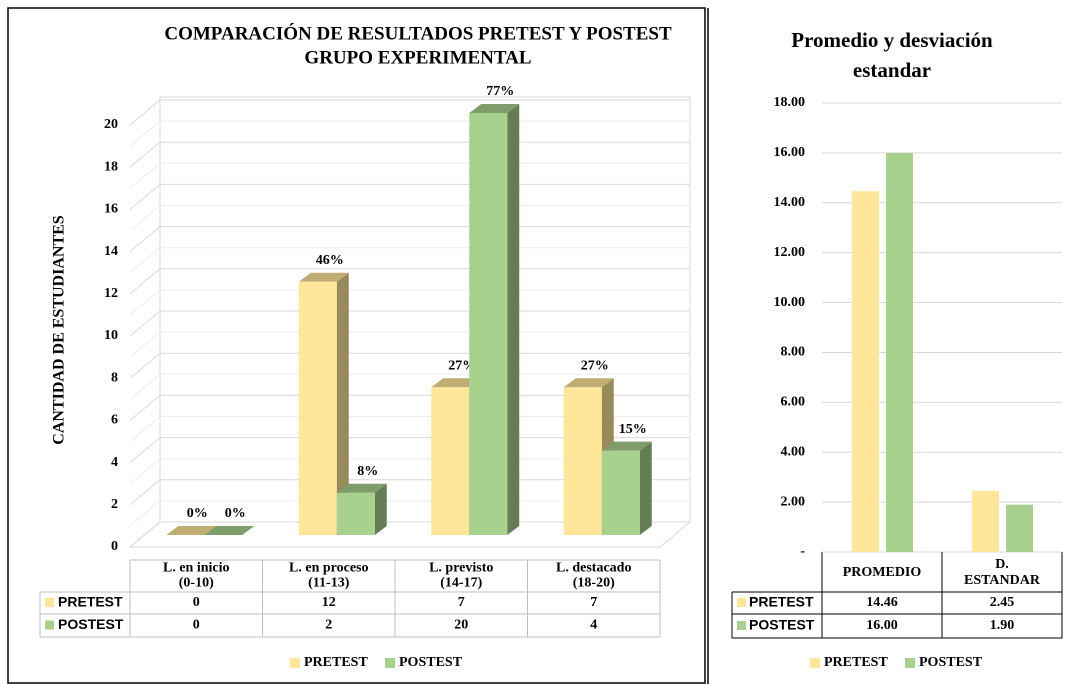 Image resolution: width=1070 pixels, height=684 pixels. What do you see at coordinates (790, 202) in the screenshot?
I see `y-tick-label: 14.00` at bounding box center [790, 202].